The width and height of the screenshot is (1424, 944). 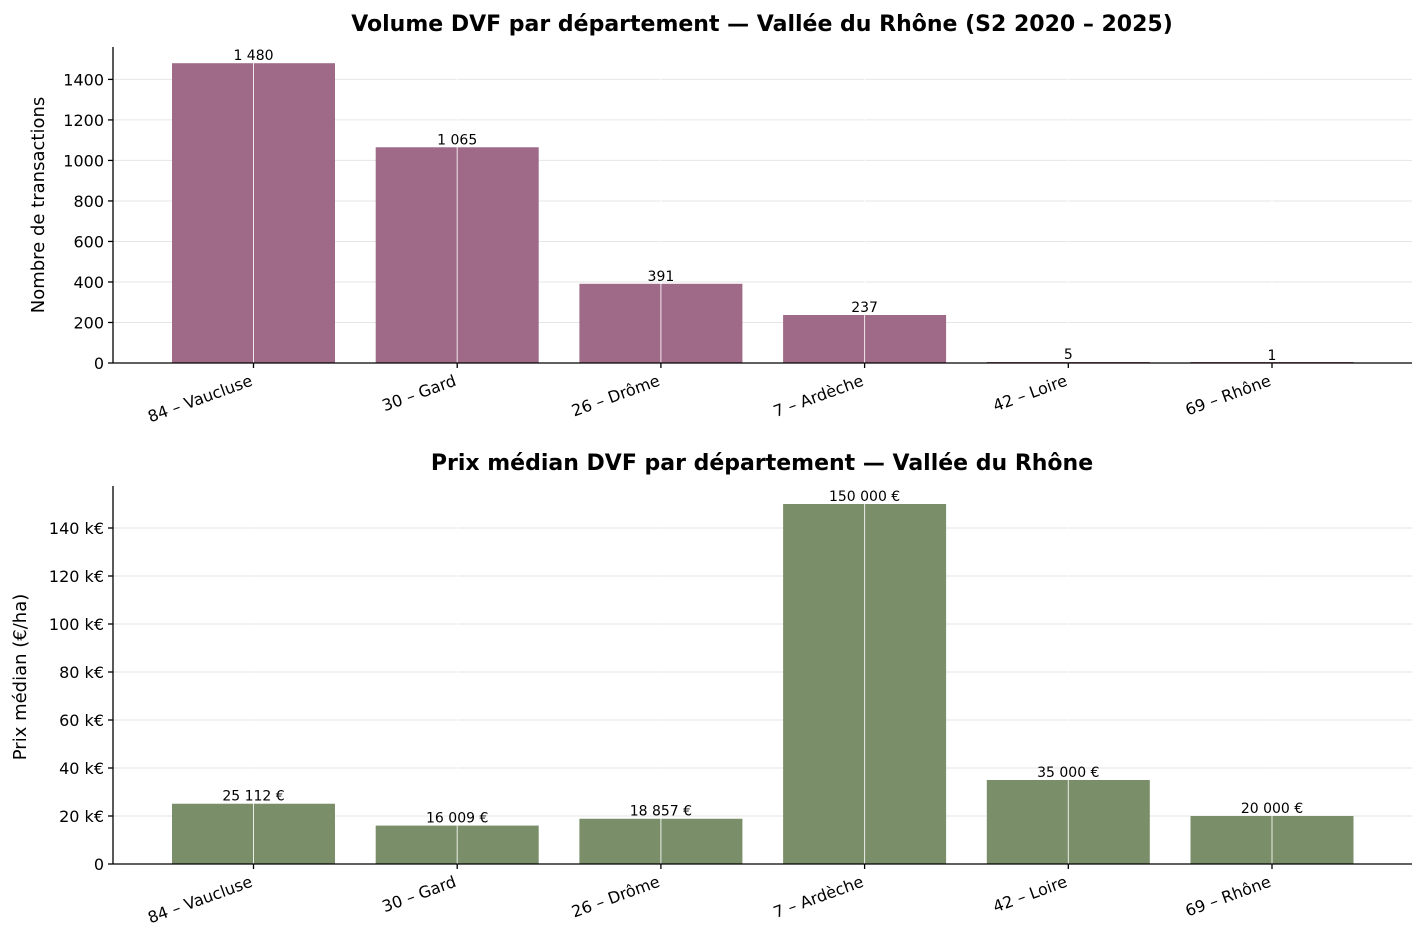 What do you see at coordinates (81, 768) in the screenshot?
I see `y-tick-label: 40 k€` at bounding box center [81, 768].